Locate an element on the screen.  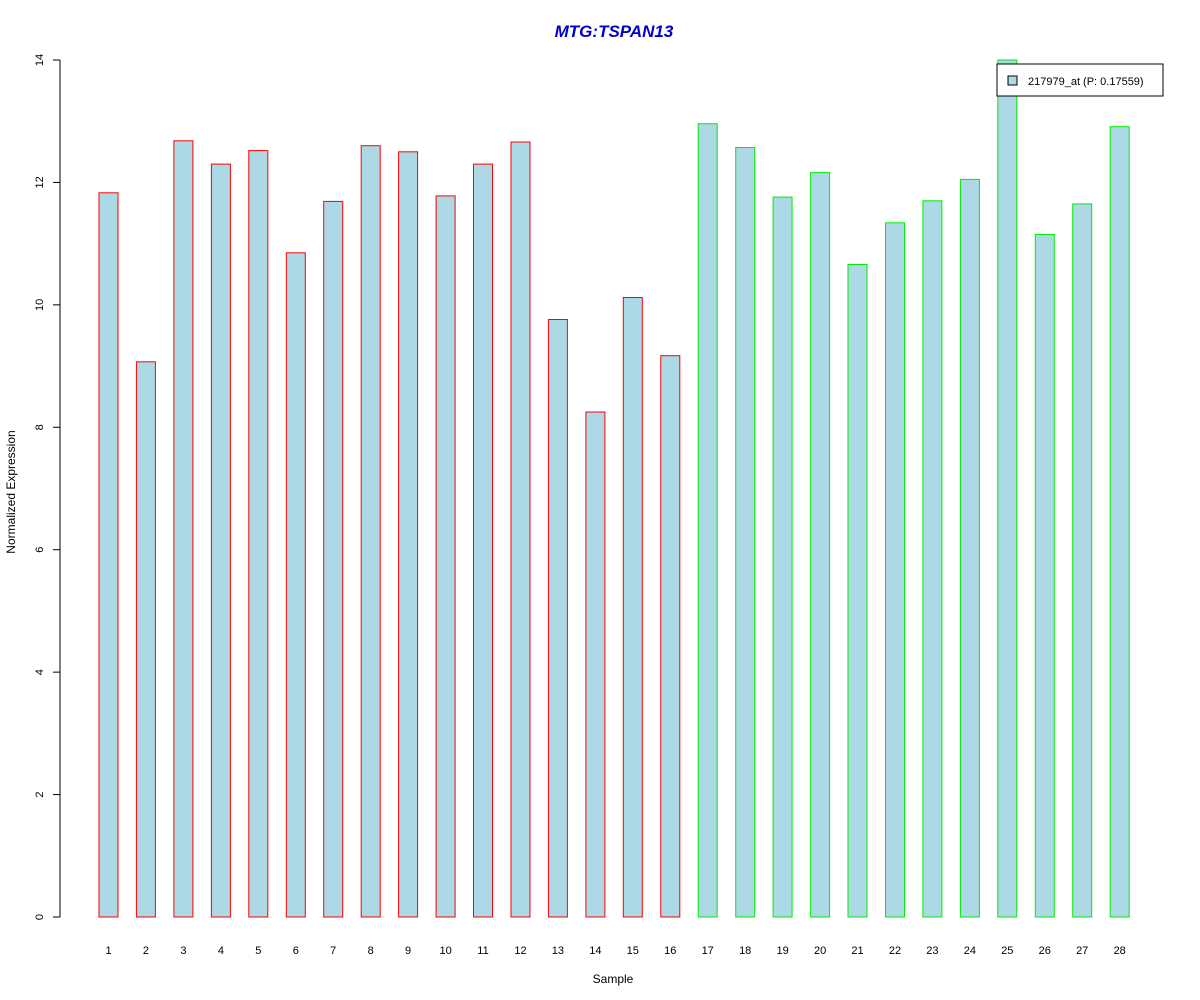
x-tick-label: 10 is located at coordinates (445, 951).